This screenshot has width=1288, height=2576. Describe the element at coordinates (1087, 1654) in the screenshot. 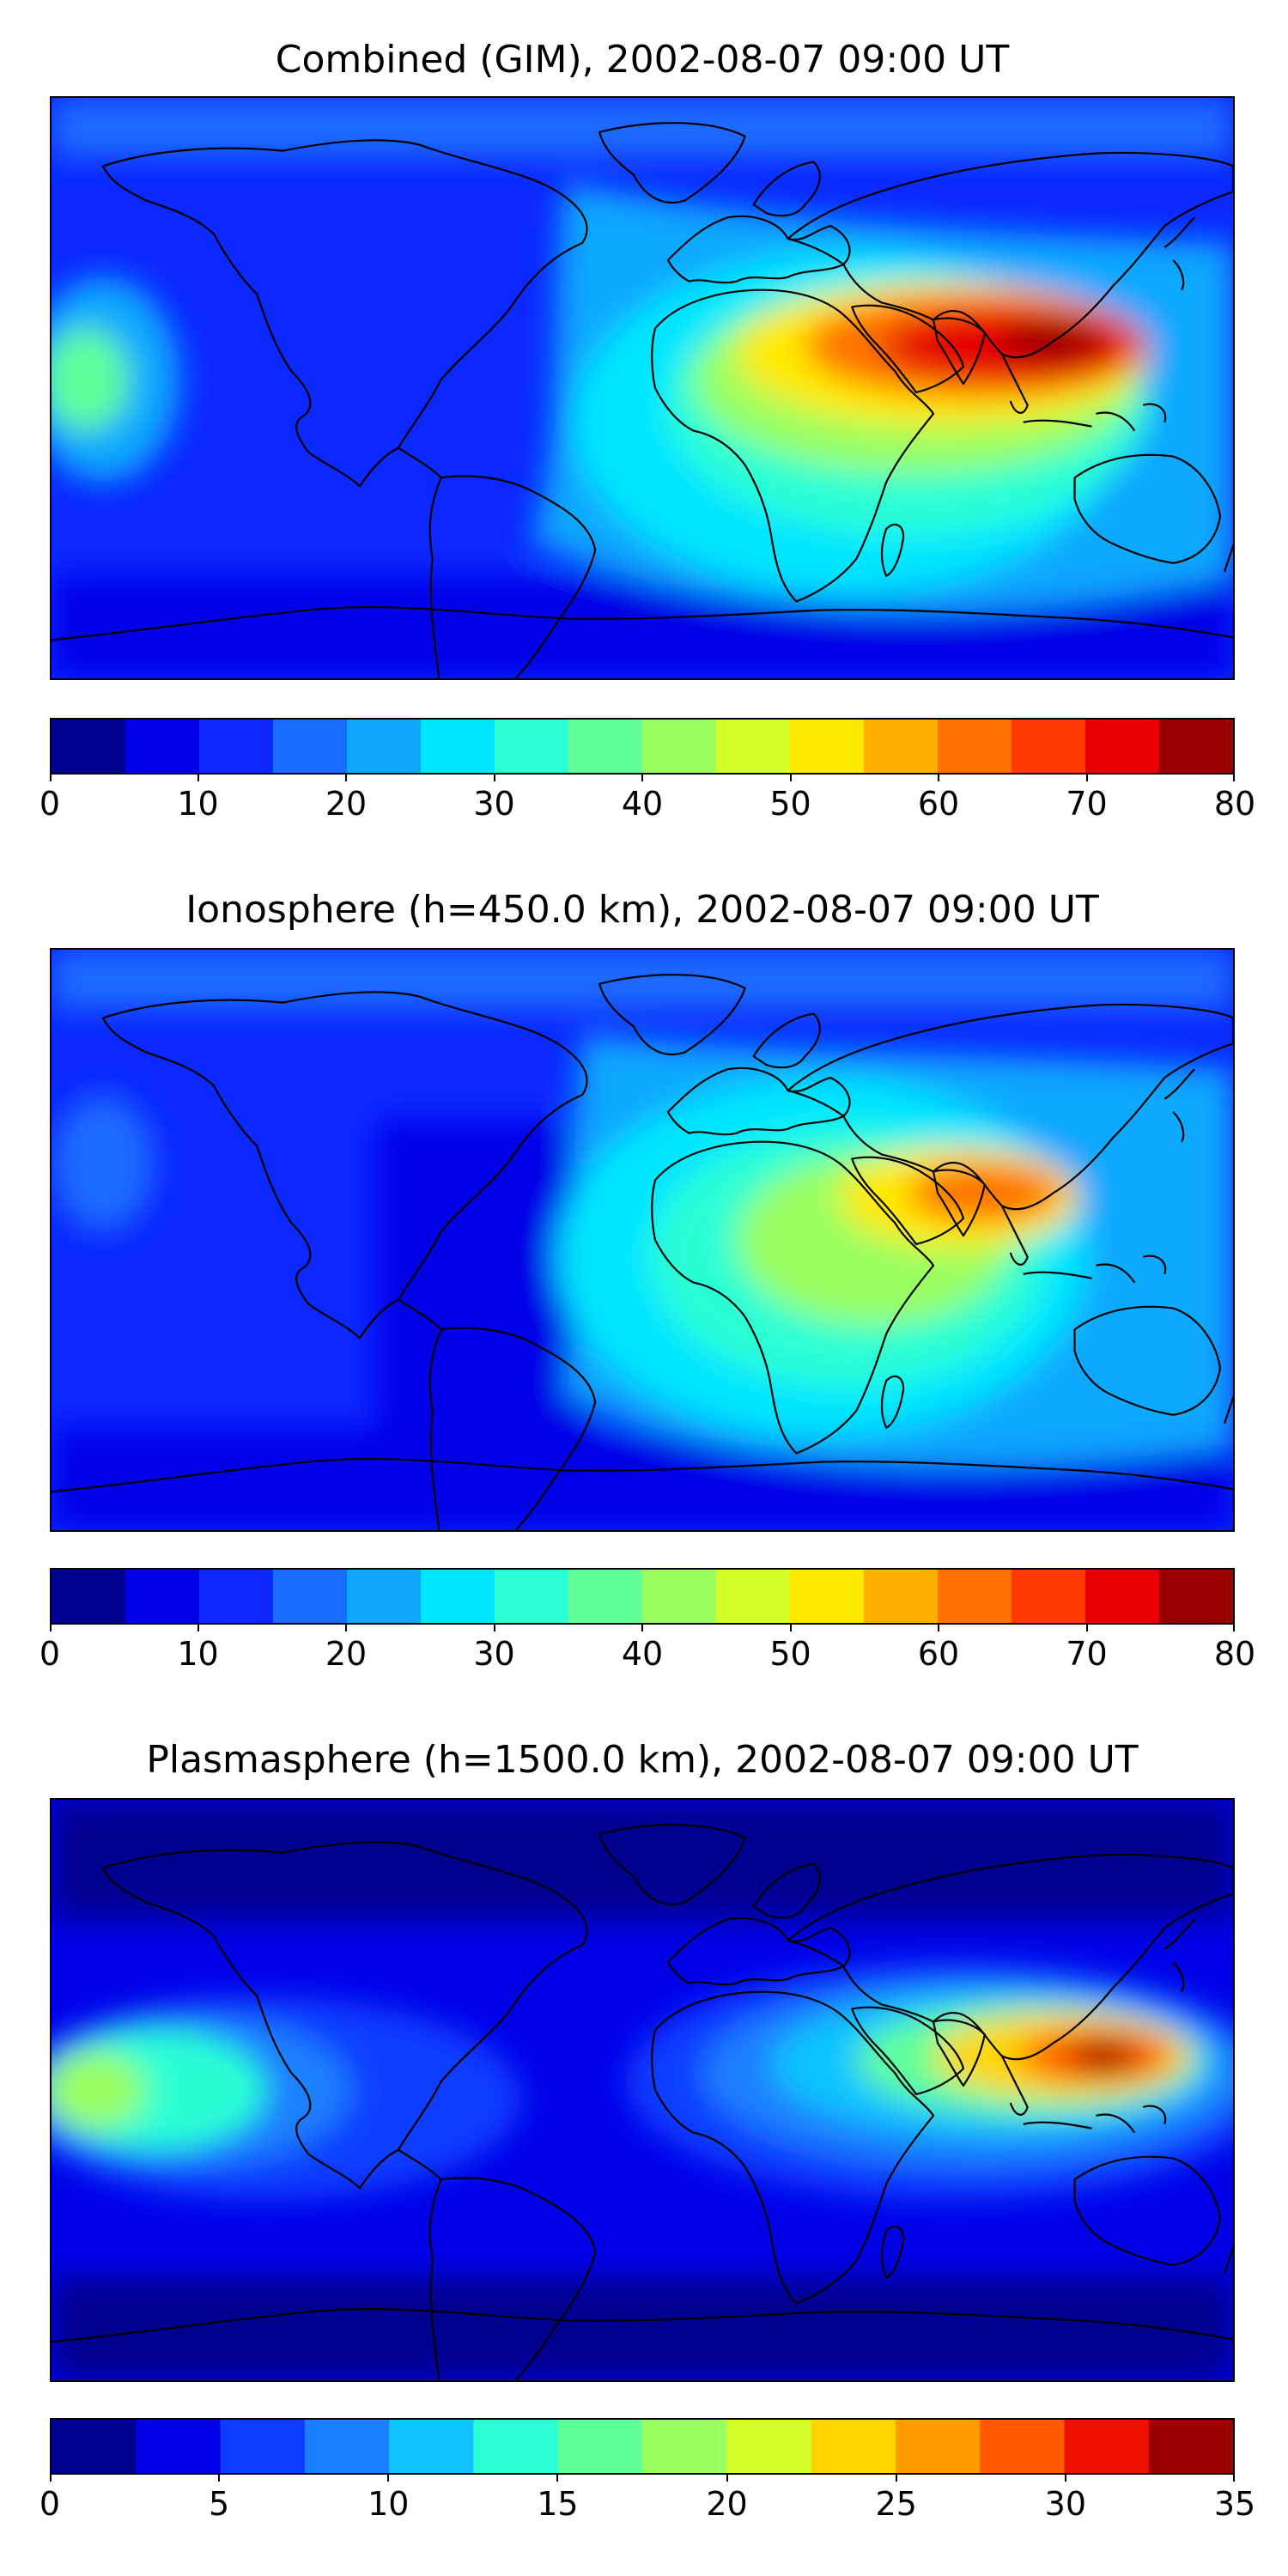

I see `colorbar-tick-label: 70` at that location.